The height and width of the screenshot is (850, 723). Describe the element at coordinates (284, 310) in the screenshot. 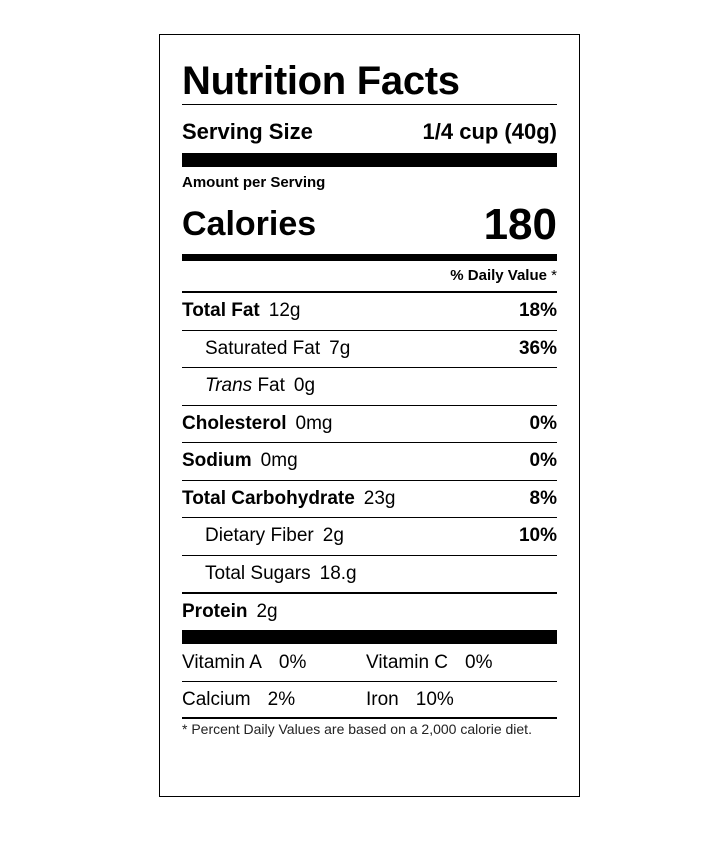

I see `nutrient-amount: 12g` at that location.